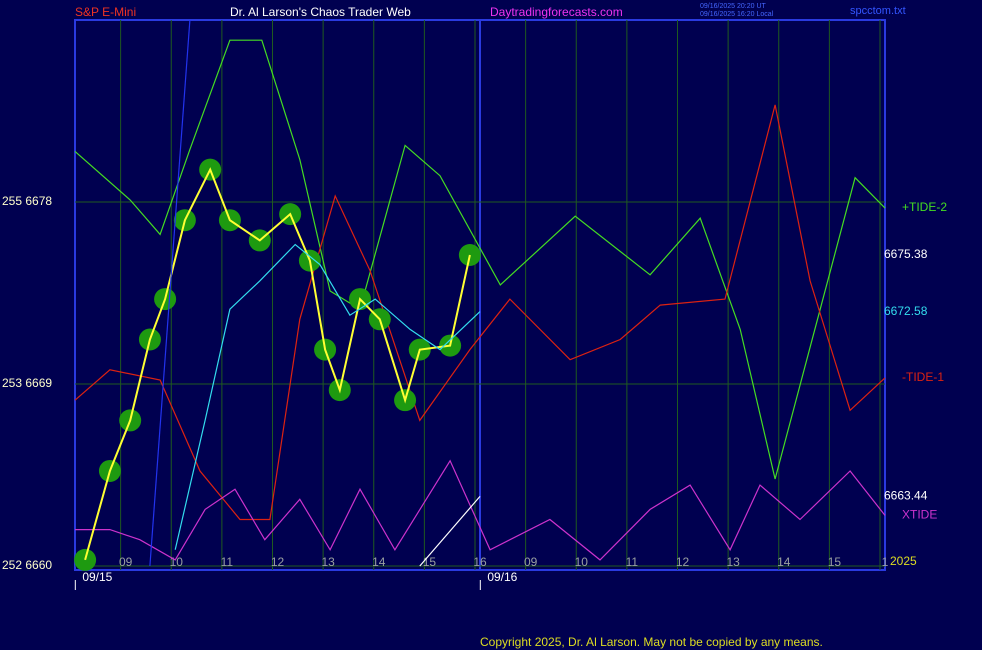 The width and height of the screenshot is (982, 650). Describe the element at coordinates (320, 12) in the screenshot. I see `site-title: Dr. Al Larson's Chaos Trader Web` at that location.